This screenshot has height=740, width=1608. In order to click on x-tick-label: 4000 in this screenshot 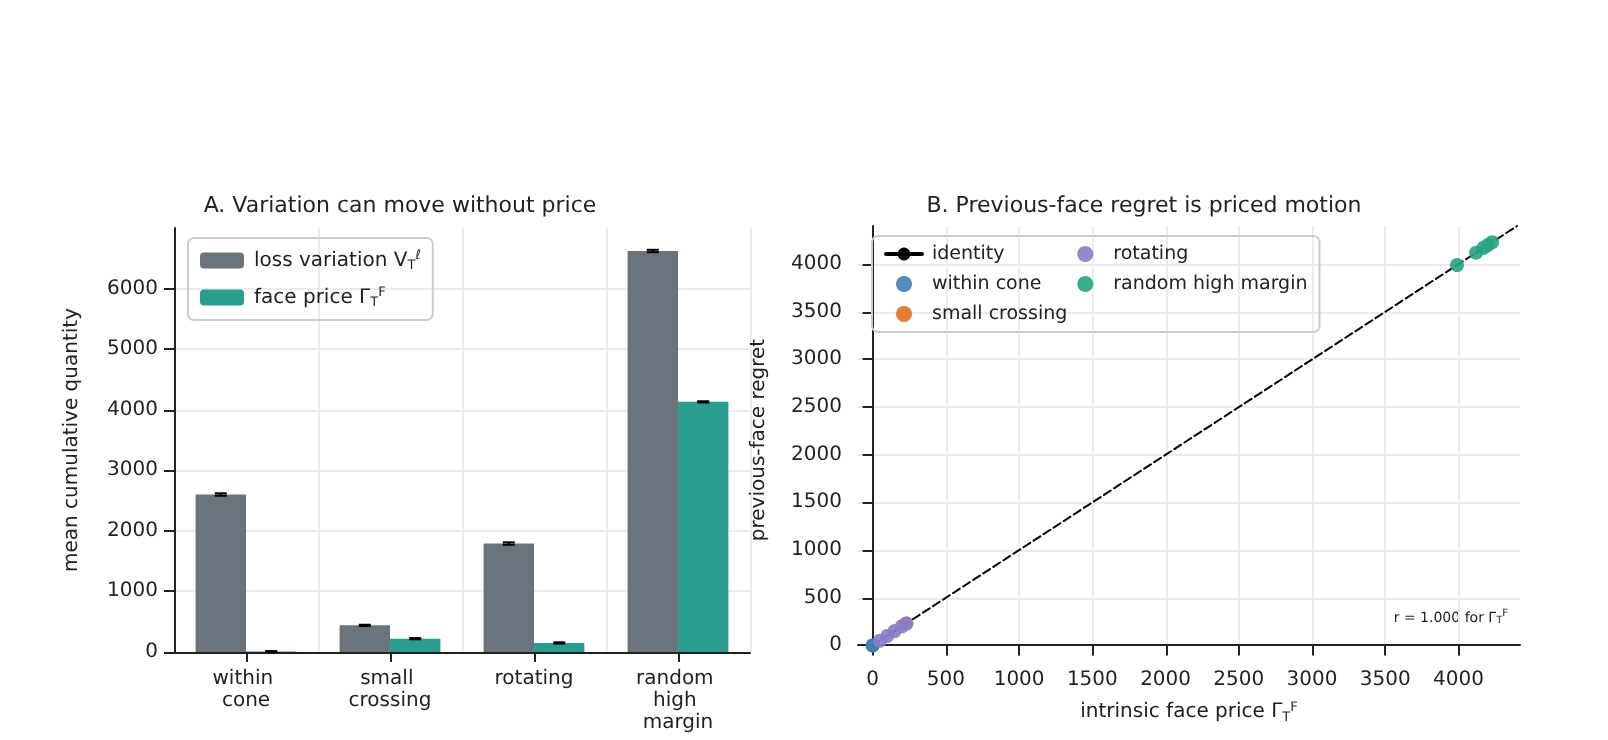, I will do `click(1458, 680)`.